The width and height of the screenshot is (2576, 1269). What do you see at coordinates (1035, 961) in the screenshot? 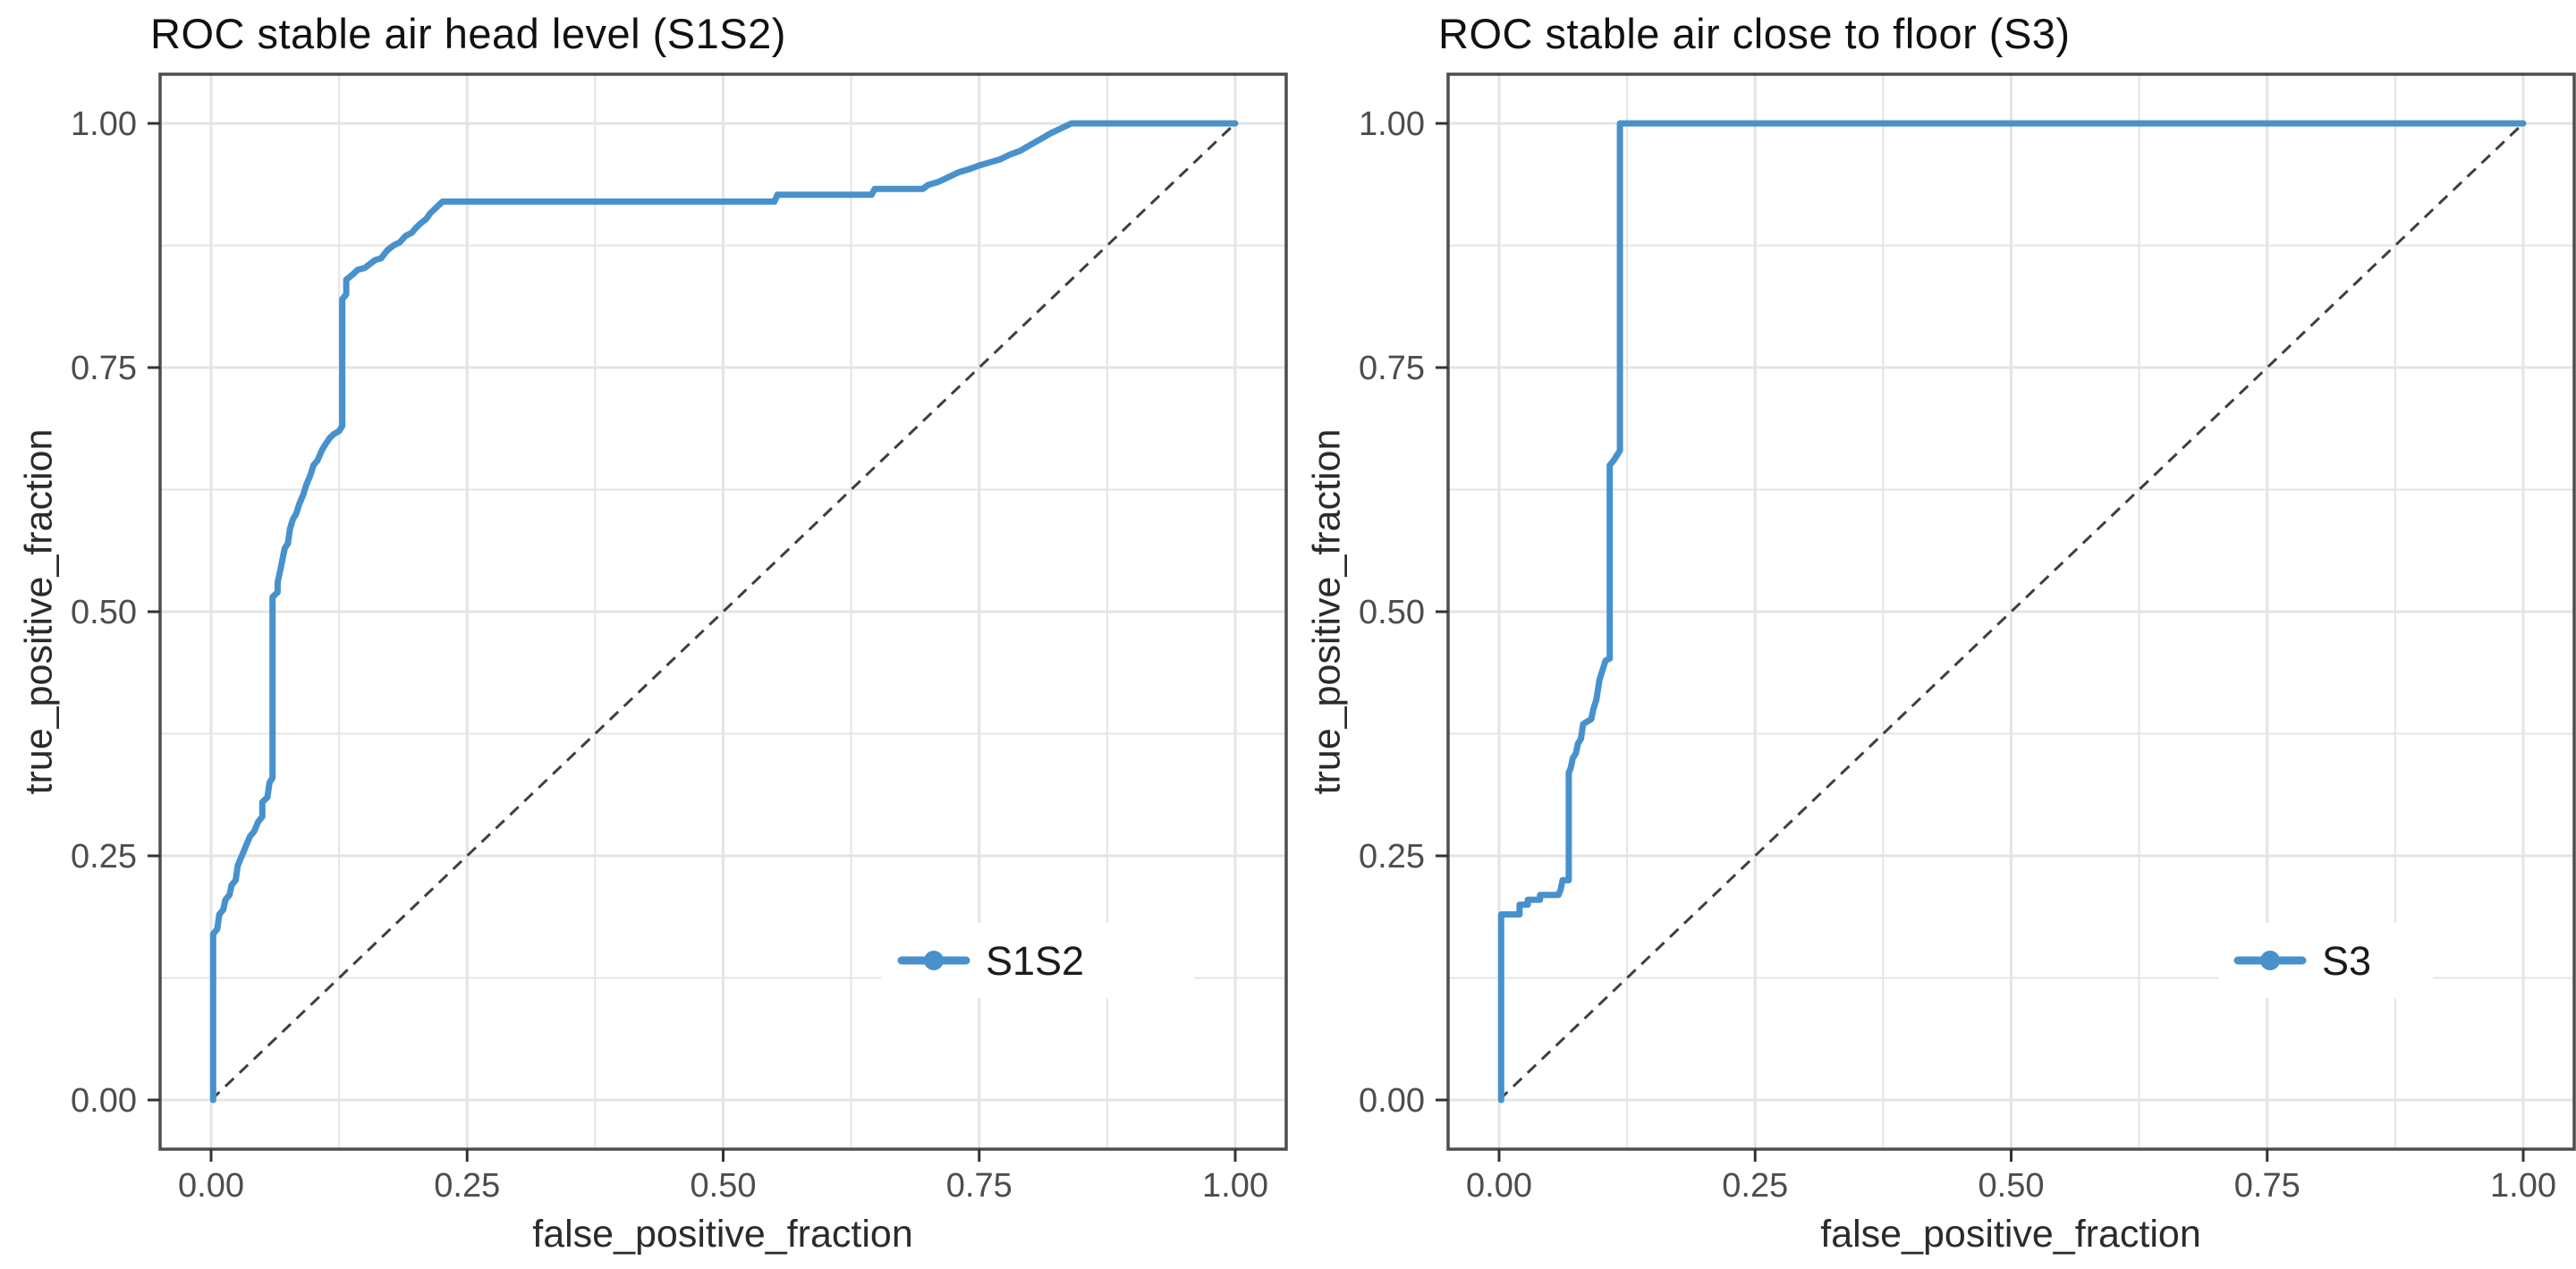
I see `legend-label: S1S2` at bounding box center [1035, 961].